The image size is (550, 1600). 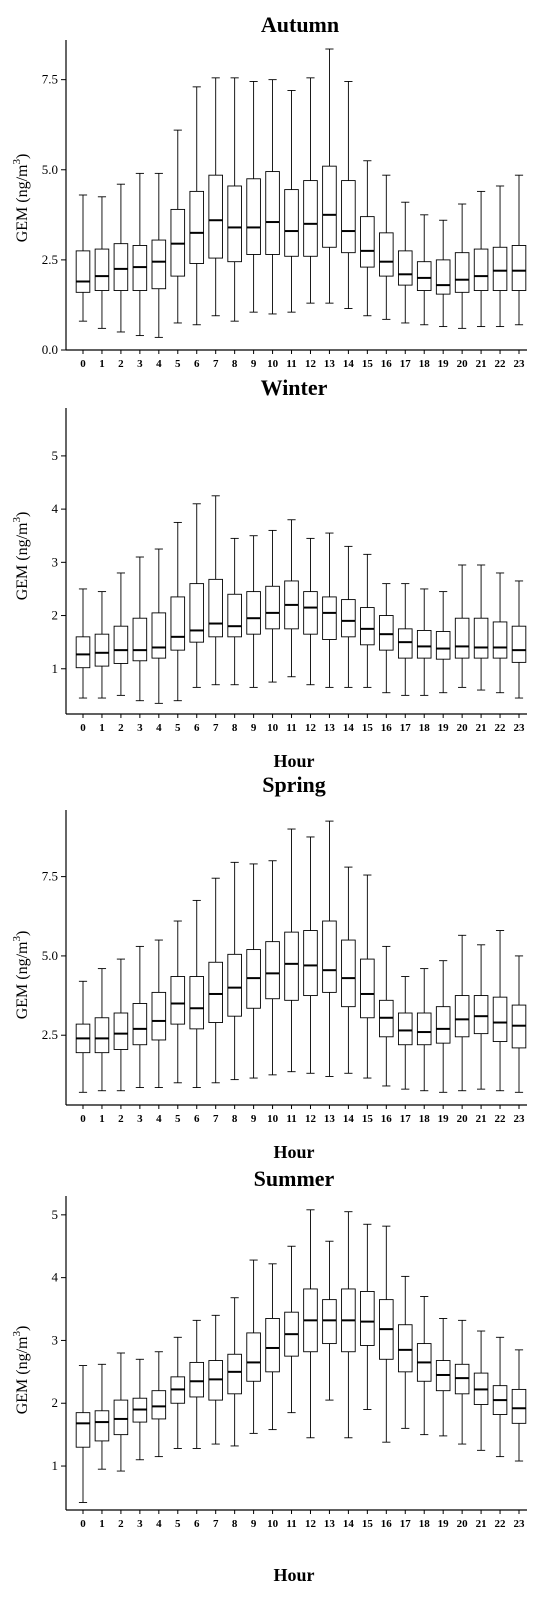 What do you see at coordinates (216, 1524) in the screenshot?
I see `x-tick-label: 7` at bounding box center [216, 1524].